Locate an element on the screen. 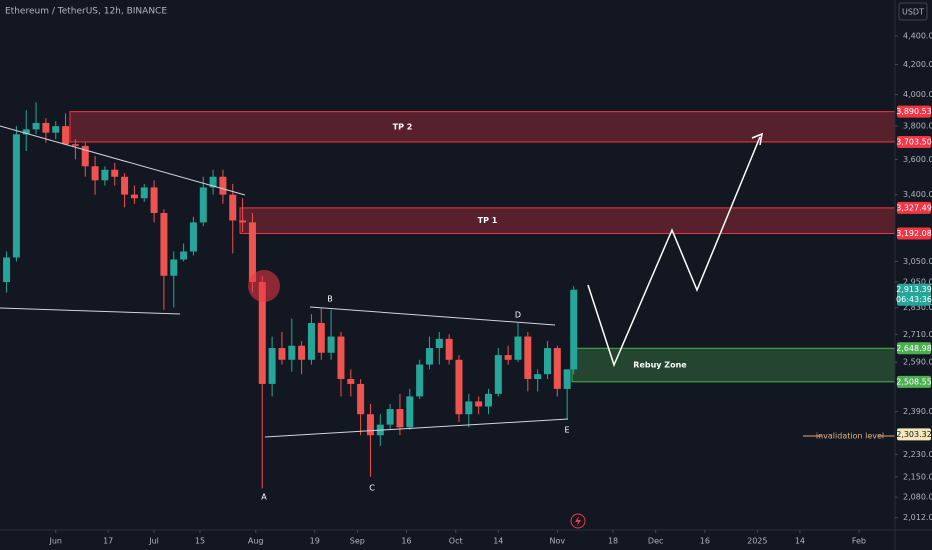  x-tick-label: 15 is located at coordinates (200, 541).